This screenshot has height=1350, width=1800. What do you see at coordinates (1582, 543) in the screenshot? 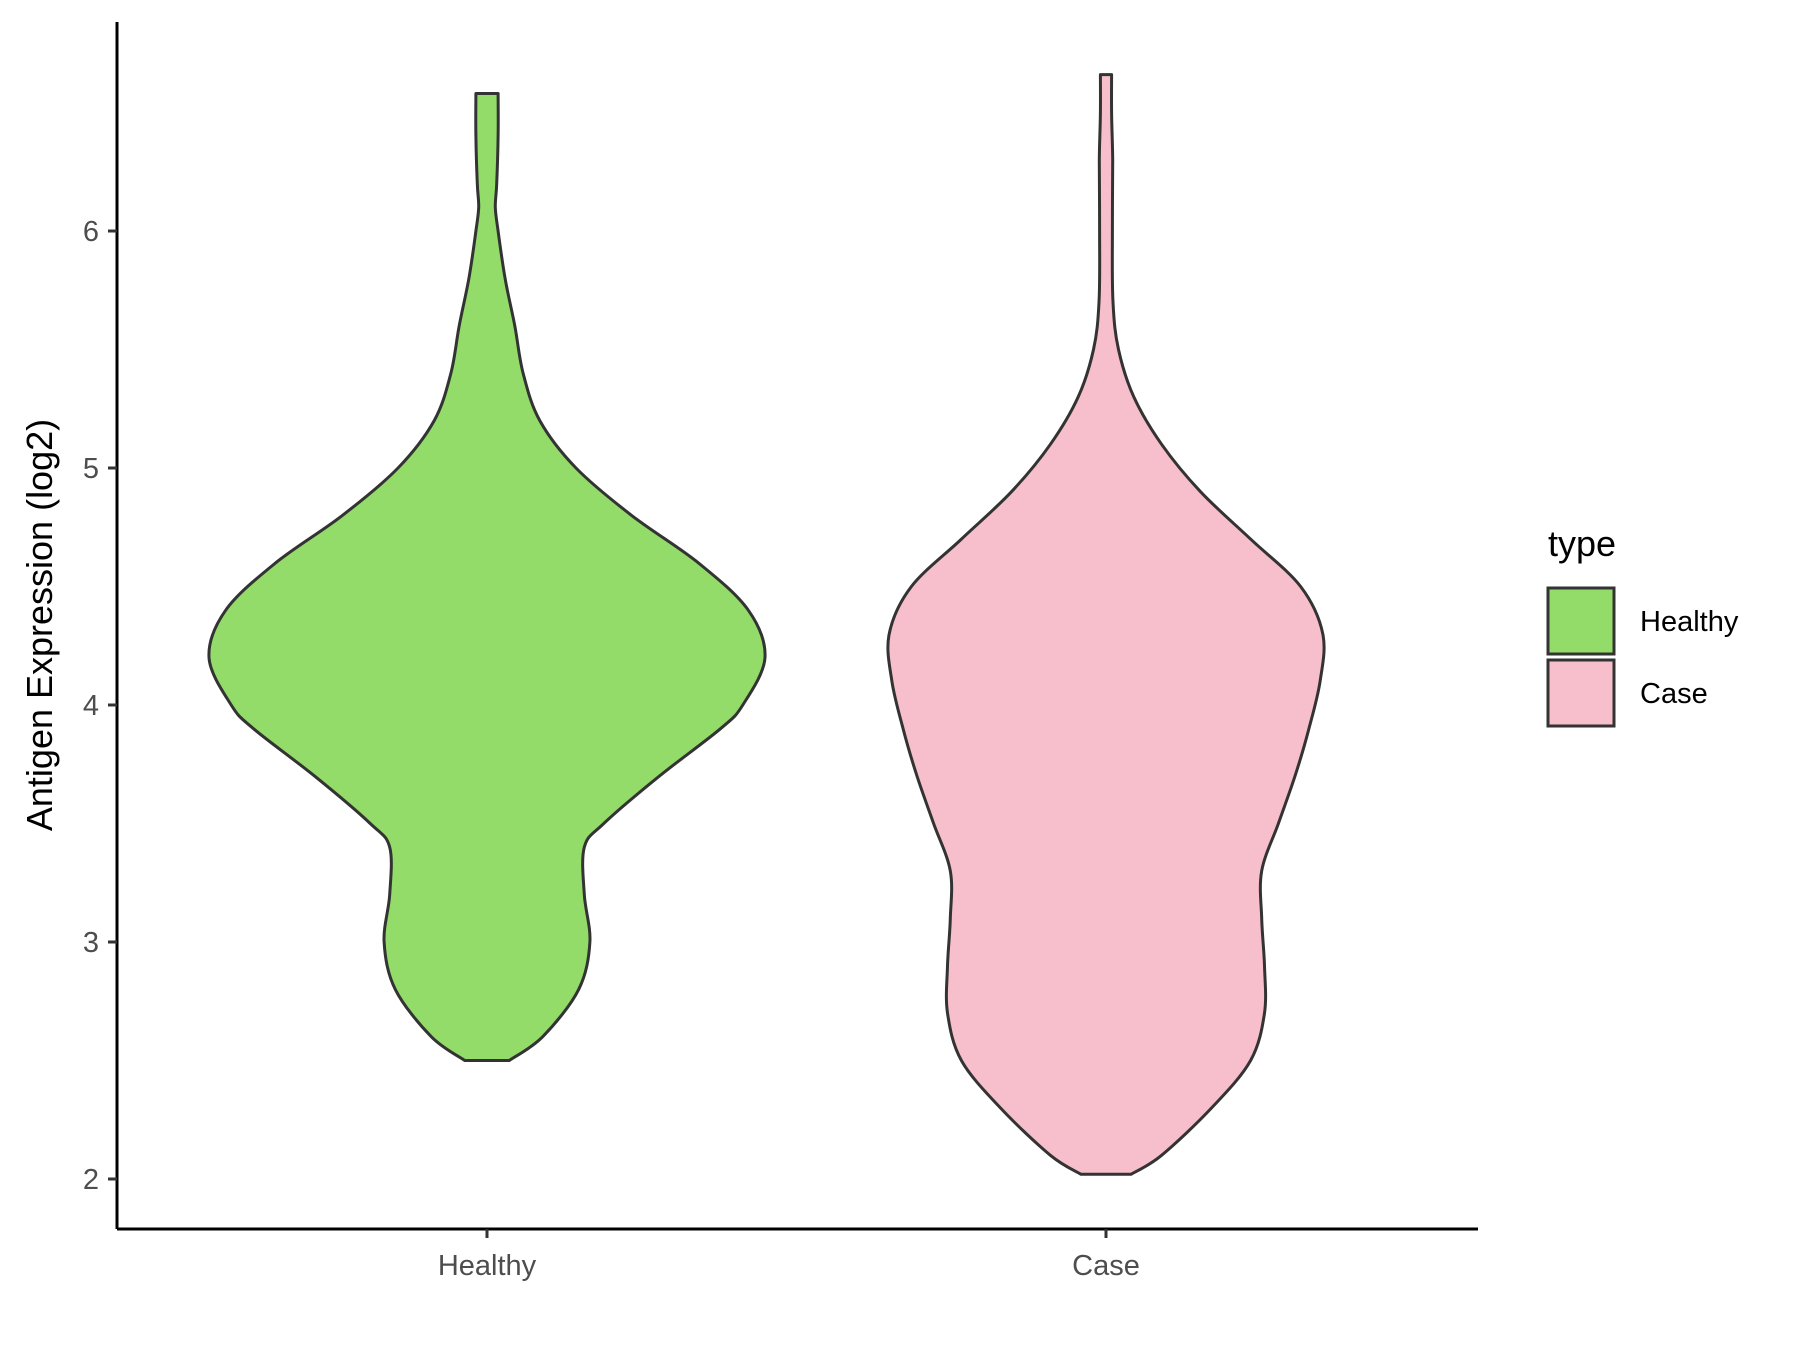
I see `legend-title: type` at bounding box center [1582, 543].